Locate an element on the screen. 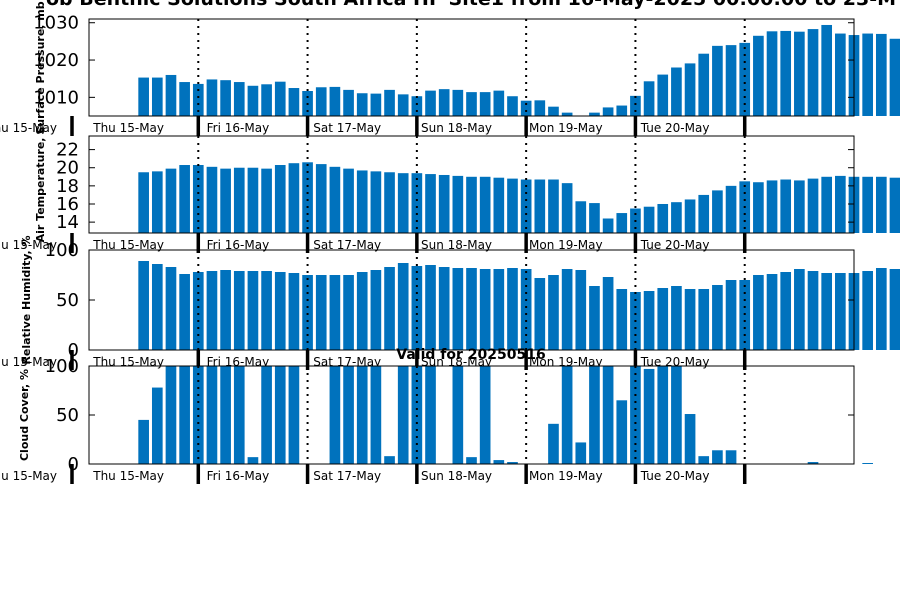  panel-title: Valid for 20250516 is located at coordinates (470, 355).